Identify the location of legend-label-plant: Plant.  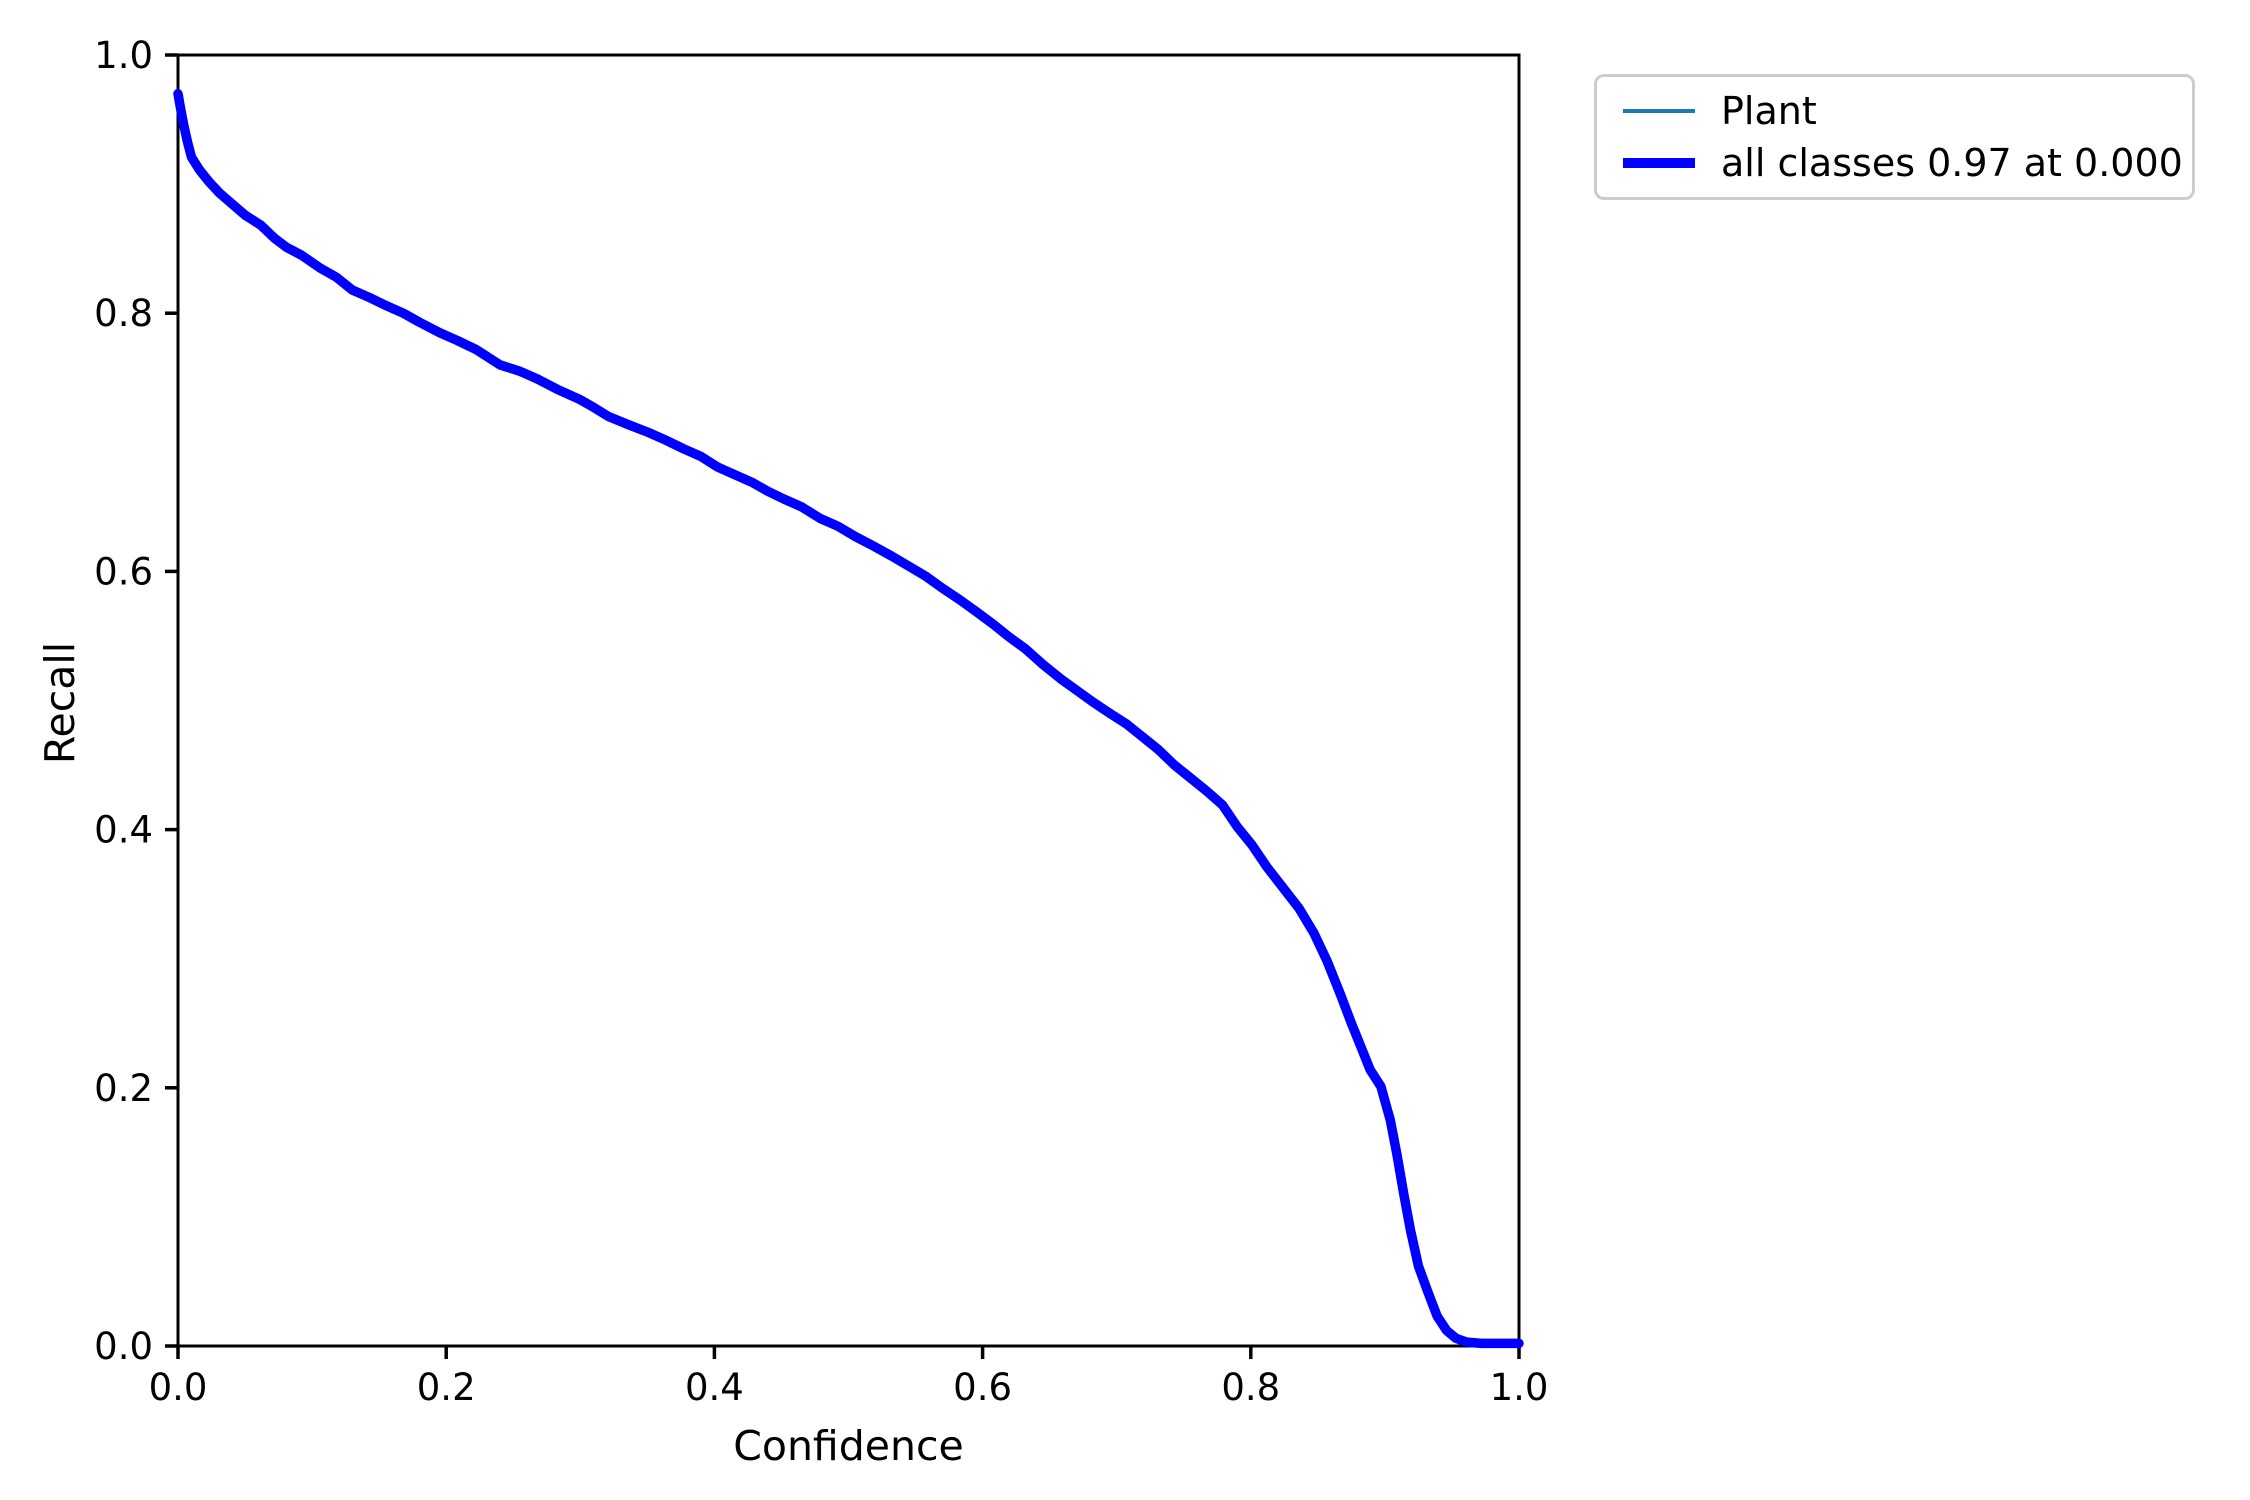
(1769, 110).